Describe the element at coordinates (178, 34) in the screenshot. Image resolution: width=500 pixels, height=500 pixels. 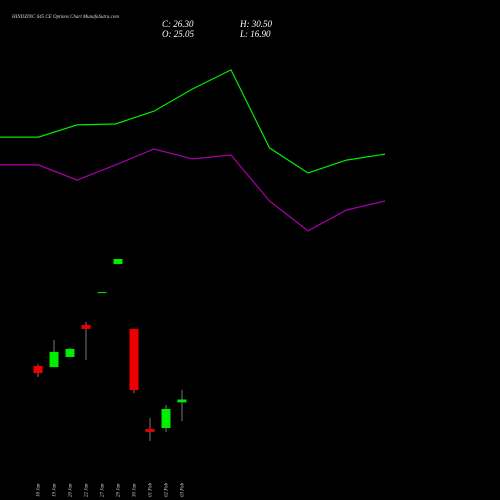
I see `ohlc-open: O: 25.05` at that location.